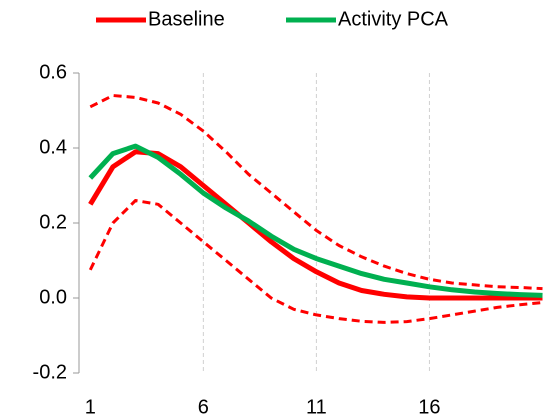 The image size is (552, 419). Describe the element at coordinates (90, 407) in the screenshot. I see `x-tick-label: 1` at that location.